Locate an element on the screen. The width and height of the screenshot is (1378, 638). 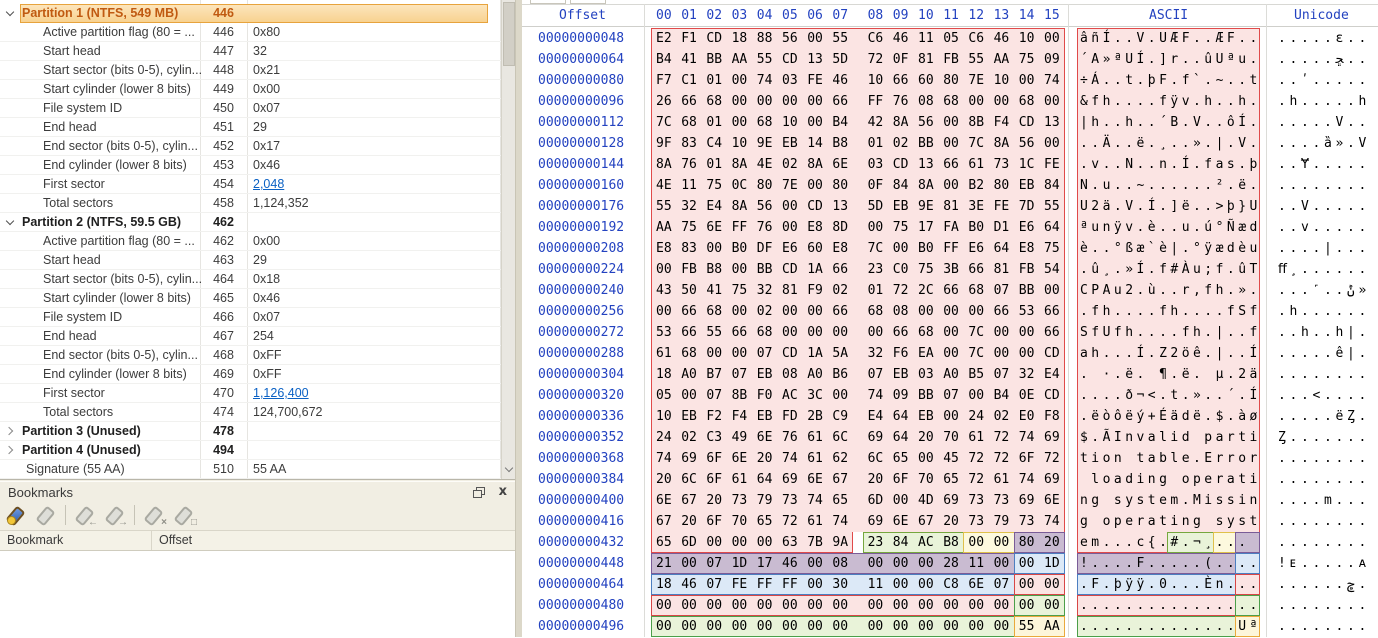
hex-byte: 60 is located at coordinates (815, 248).